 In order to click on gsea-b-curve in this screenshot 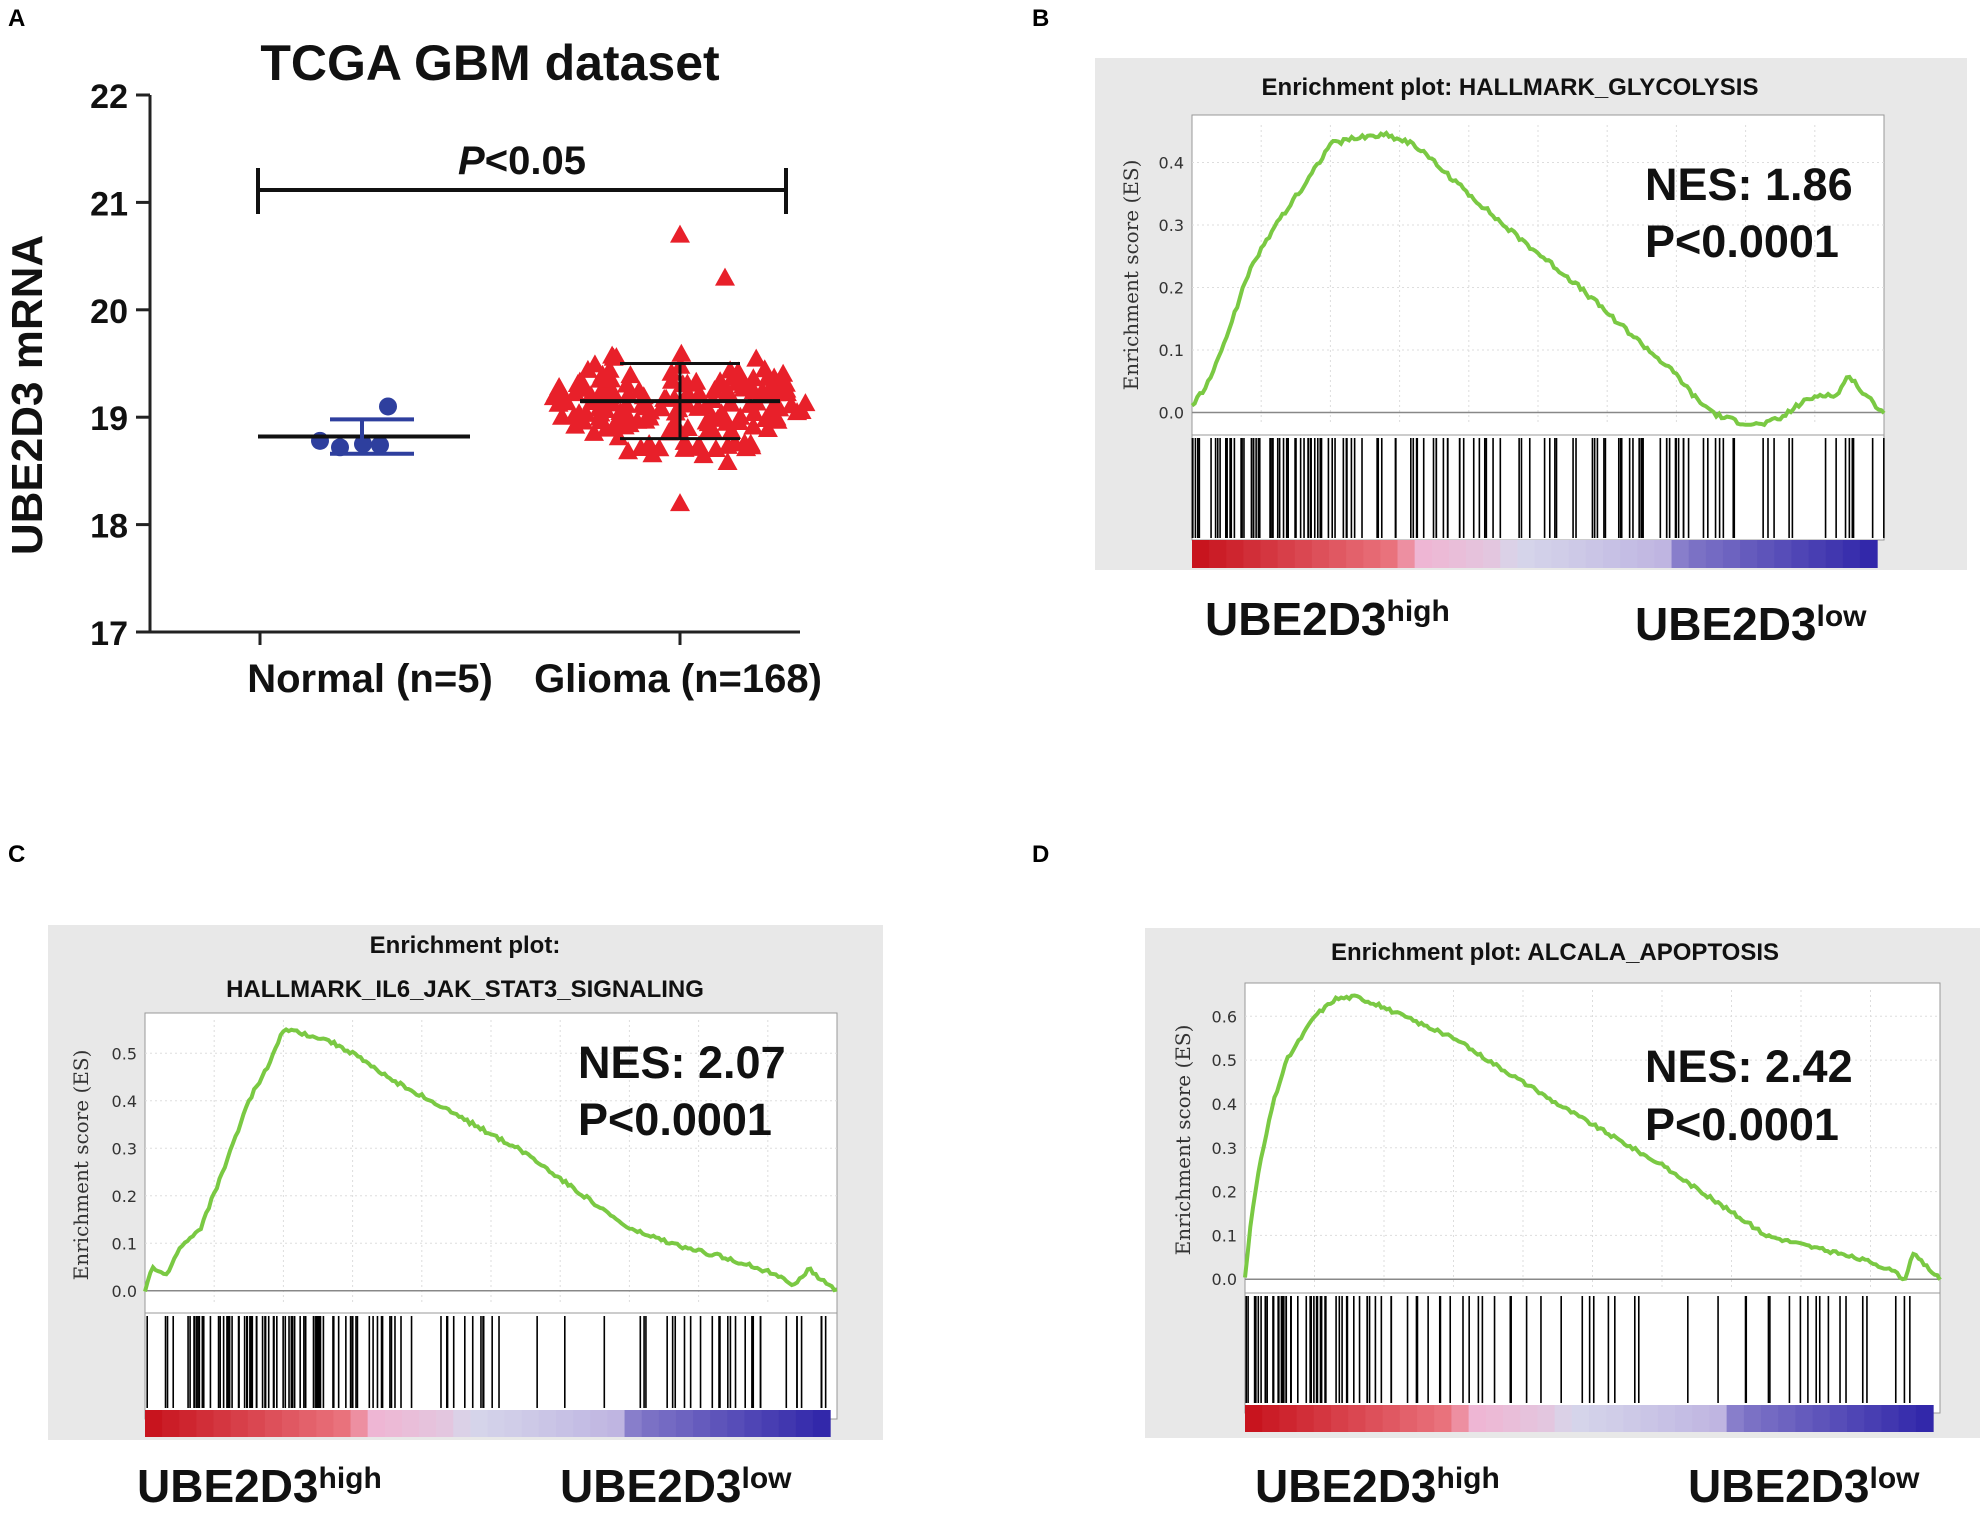, I will do `click(1538, 279)`.